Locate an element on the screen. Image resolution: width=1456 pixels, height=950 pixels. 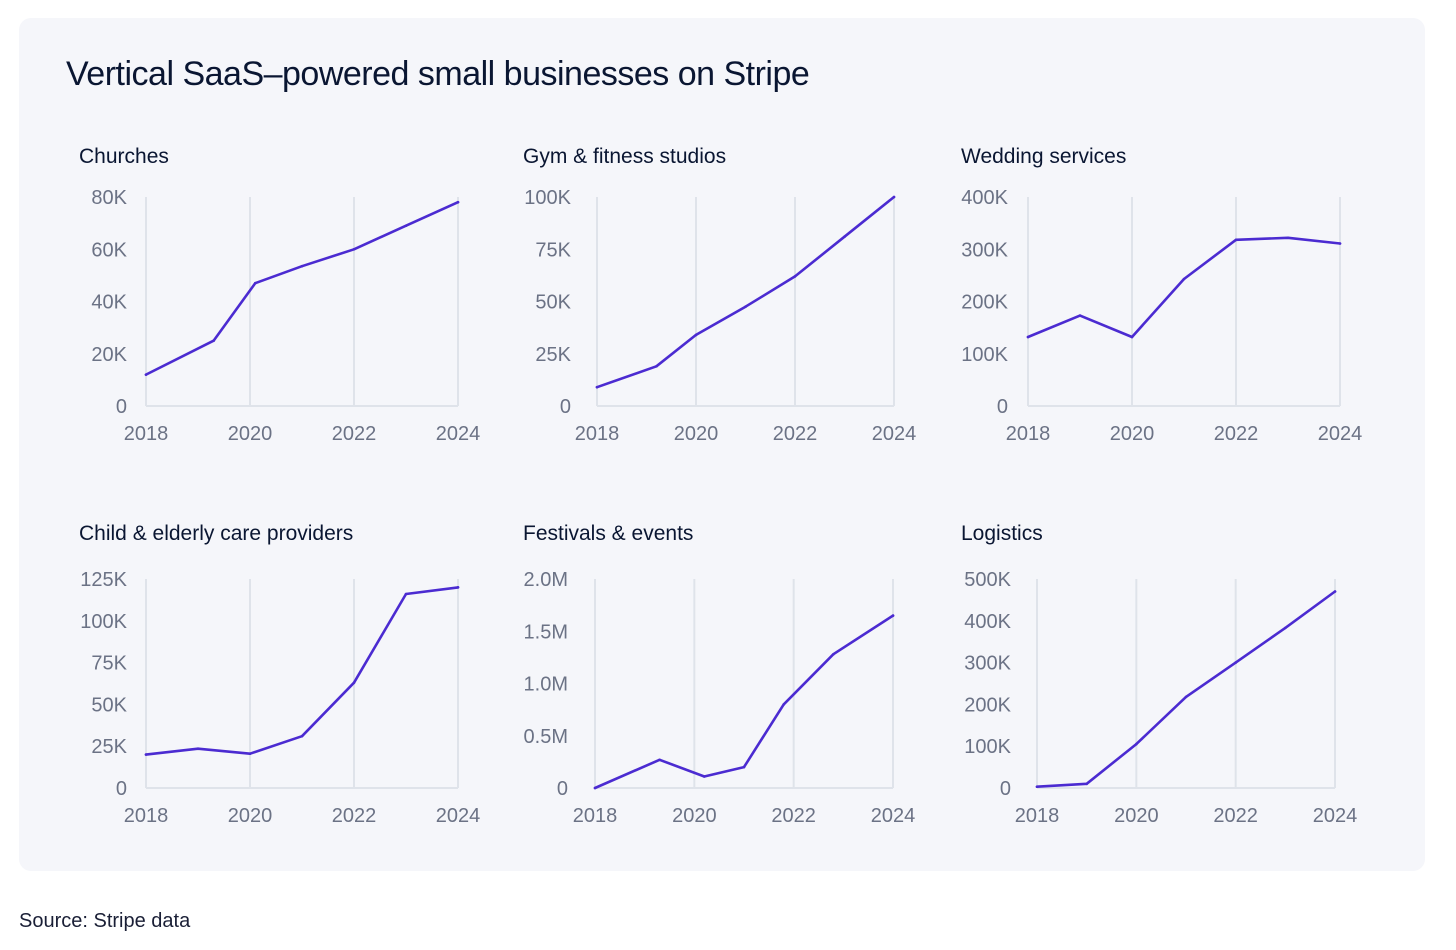
y-tick-label: 125K is located at coordinates (103, 580).